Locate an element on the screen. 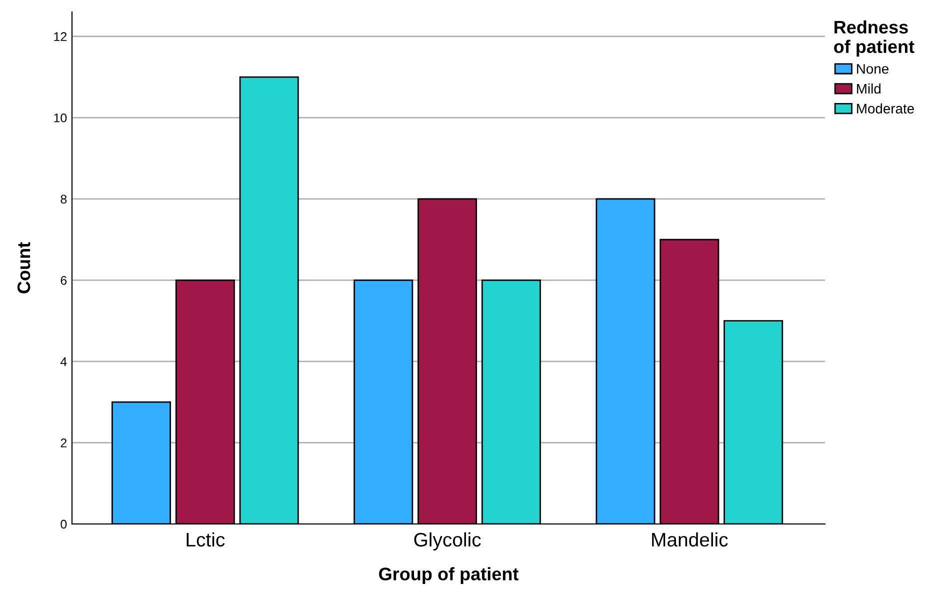 The height and width of the screenshot is (594, 927). y-tick-label: 12 is located at coordinates (60, 36).